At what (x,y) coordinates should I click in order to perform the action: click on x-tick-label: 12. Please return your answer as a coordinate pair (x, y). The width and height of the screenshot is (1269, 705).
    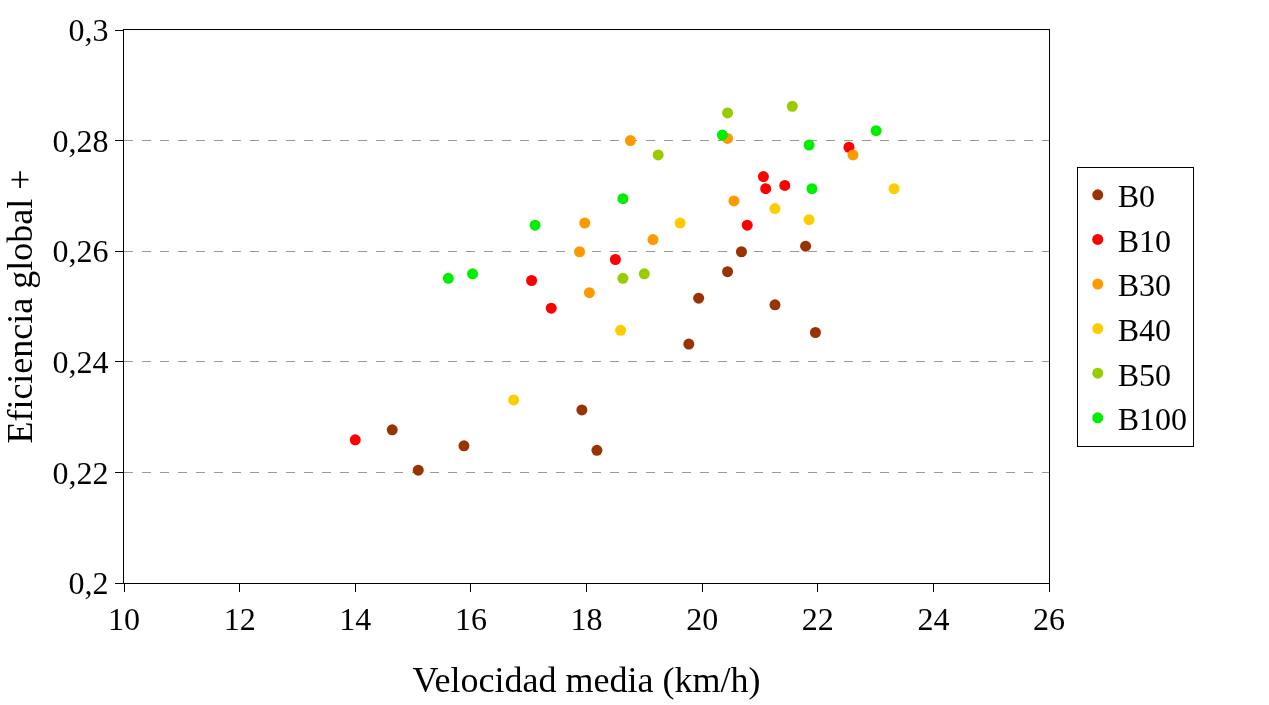
    Looking at the image, I should click on (239, 619).